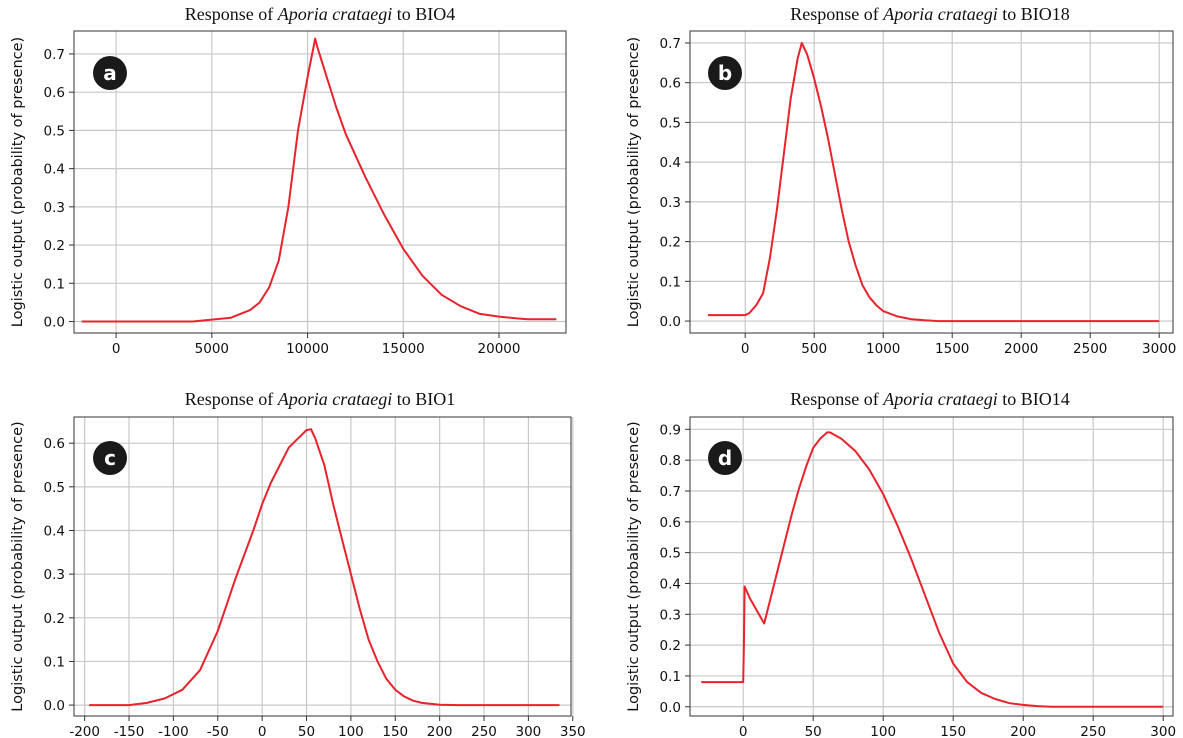  Describe the element at coordinates (883, 349) in the screenshot. I see `x-tick-label: 1000` at that location.